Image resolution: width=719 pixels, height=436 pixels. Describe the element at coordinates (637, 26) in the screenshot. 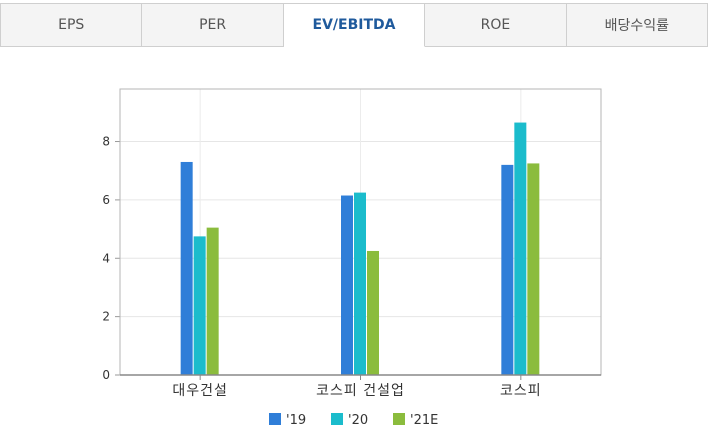

I see `tab-dividend-yield: 배당수익률` at that location.